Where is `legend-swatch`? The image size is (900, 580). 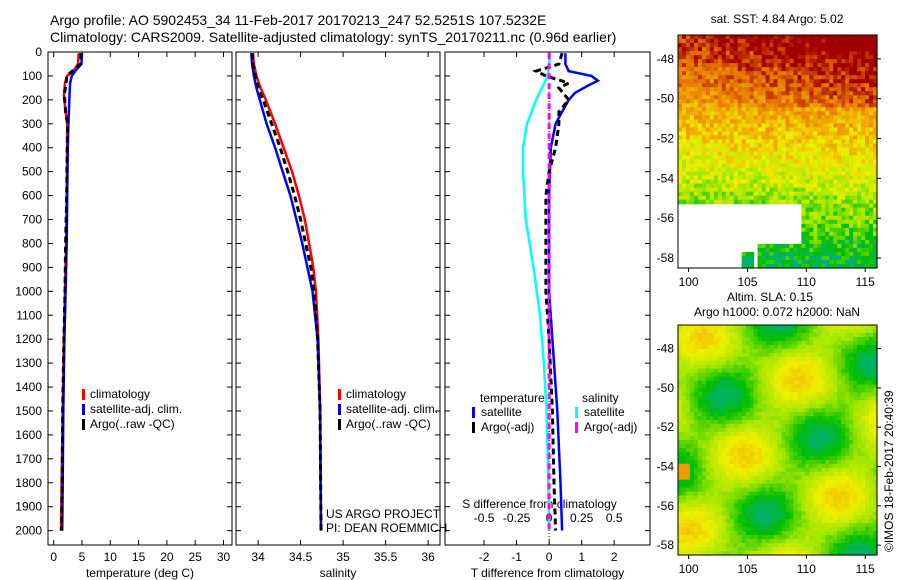 legend-swatch is located at coordinates (473, 427).